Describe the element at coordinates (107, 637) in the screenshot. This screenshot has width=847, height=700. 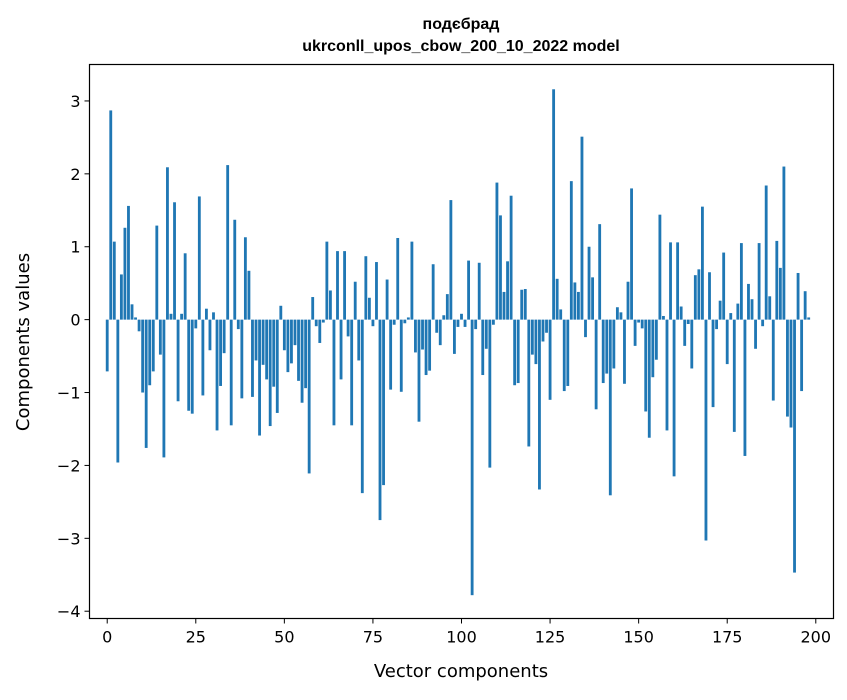
I see `x-tick-label: 0` at that location.